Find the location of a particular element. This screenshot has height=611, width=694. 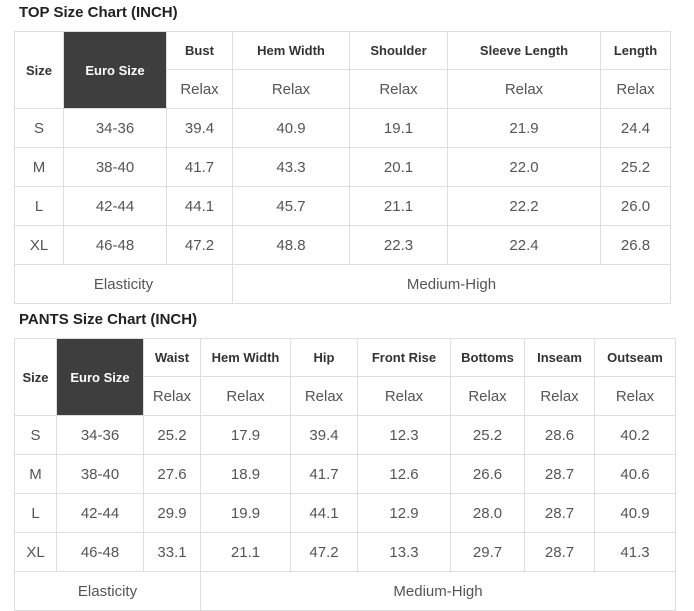

value-cell: 29.9 is located at coordinates (172, 513).